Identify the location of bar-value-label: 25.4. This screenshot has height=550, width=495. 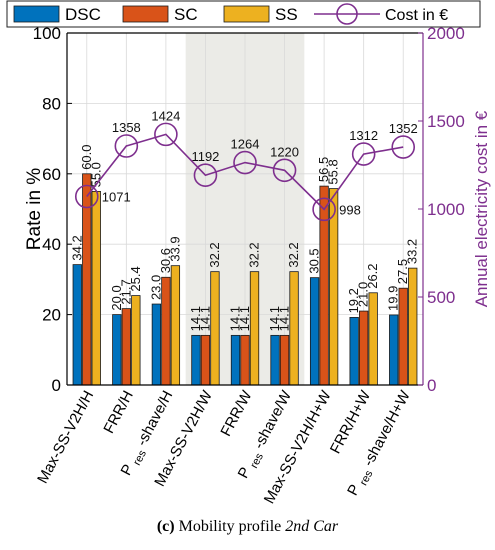
(135, 278).